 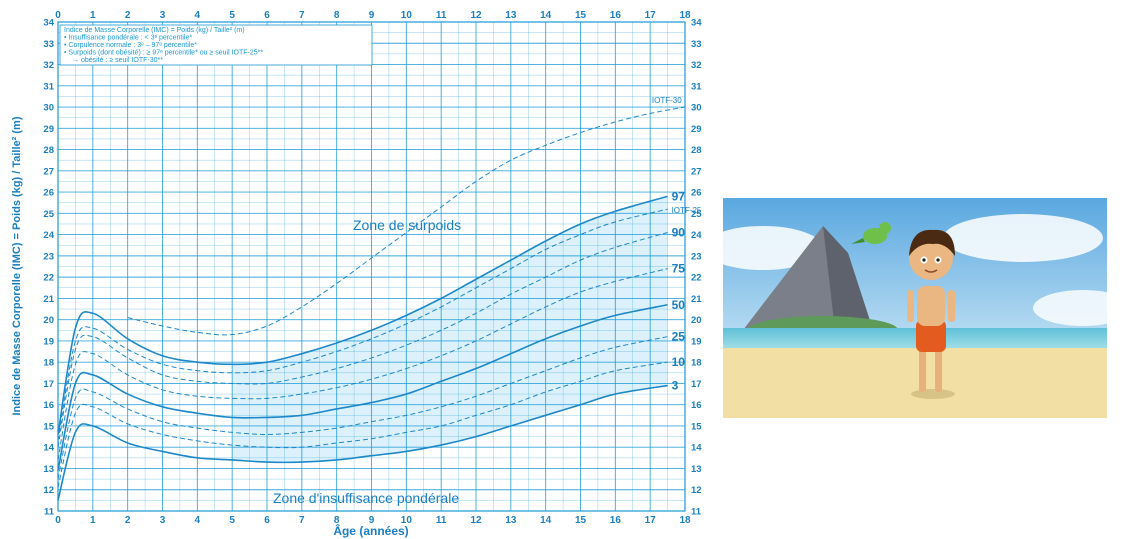 What do you see at coordinates (848, 278) in the screenshot?
I see `mountain-shade` at bounding box center [848, 278].